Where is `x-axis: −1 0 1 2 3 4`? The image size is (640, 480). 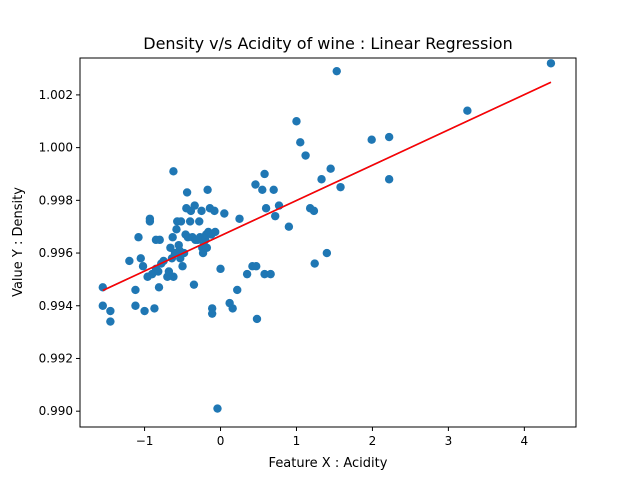 x-axis: −1 0 1 2 3 4 is located at coordinates (332, 437).